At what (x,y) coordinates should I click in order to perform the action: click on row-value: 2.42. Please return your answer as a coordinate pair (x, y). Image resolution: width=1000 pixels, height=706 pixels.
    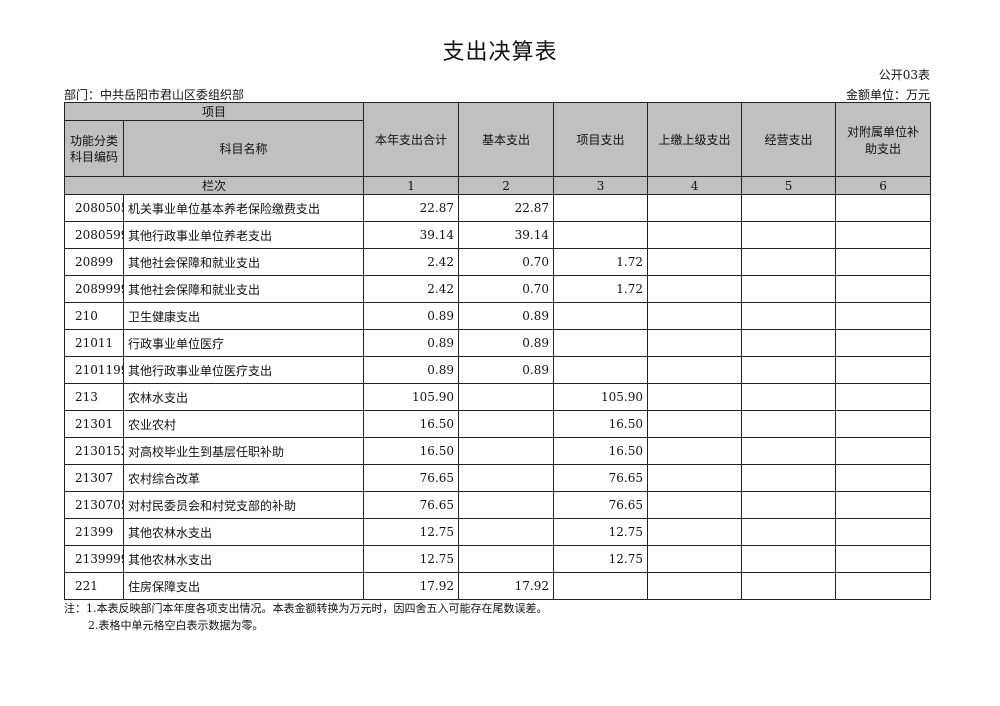
    Looking at the image, I should click on (411, 289).